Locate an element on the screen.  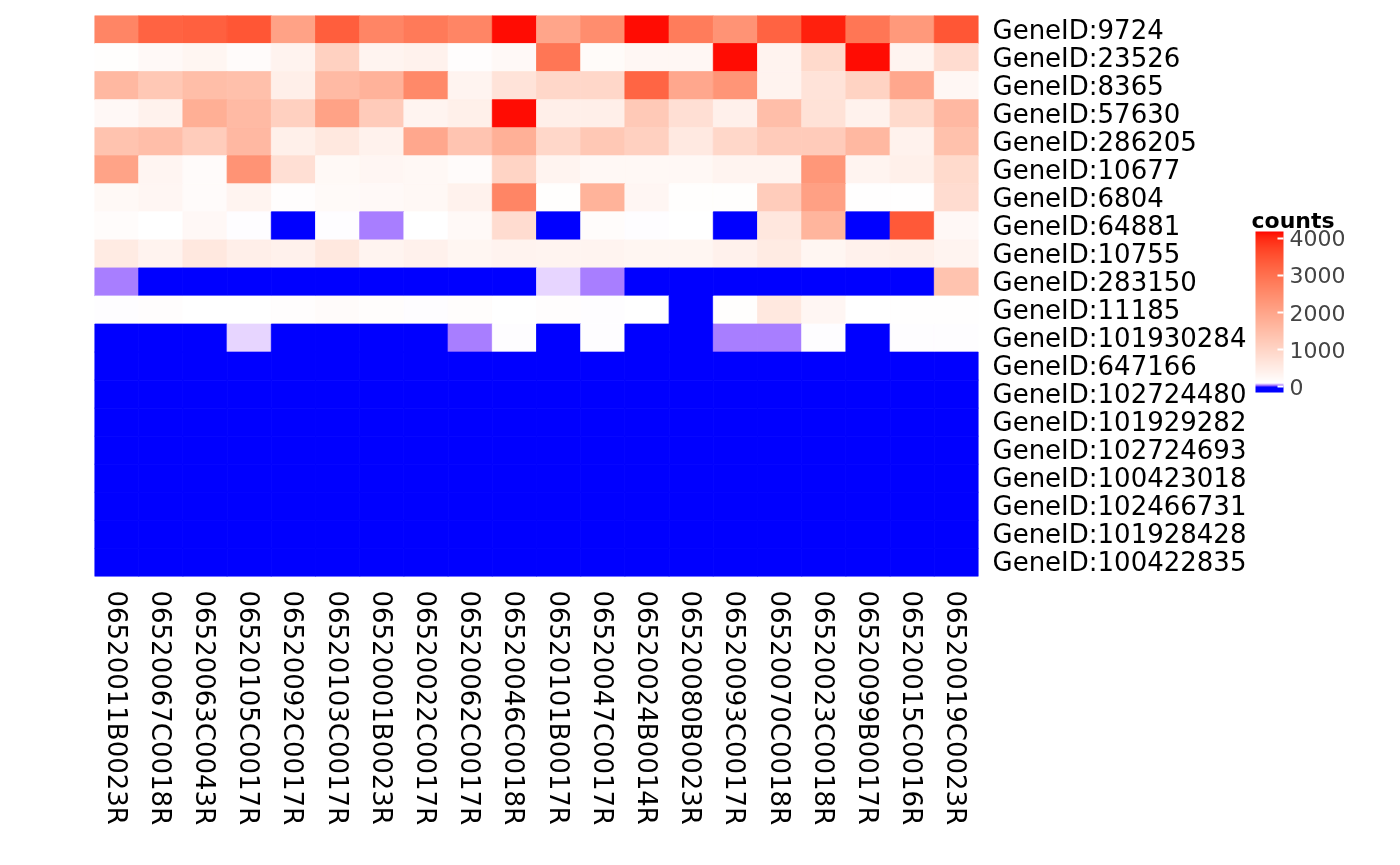
y-tick-label: GeneID:10677 is located at coordinates (1086, 169).